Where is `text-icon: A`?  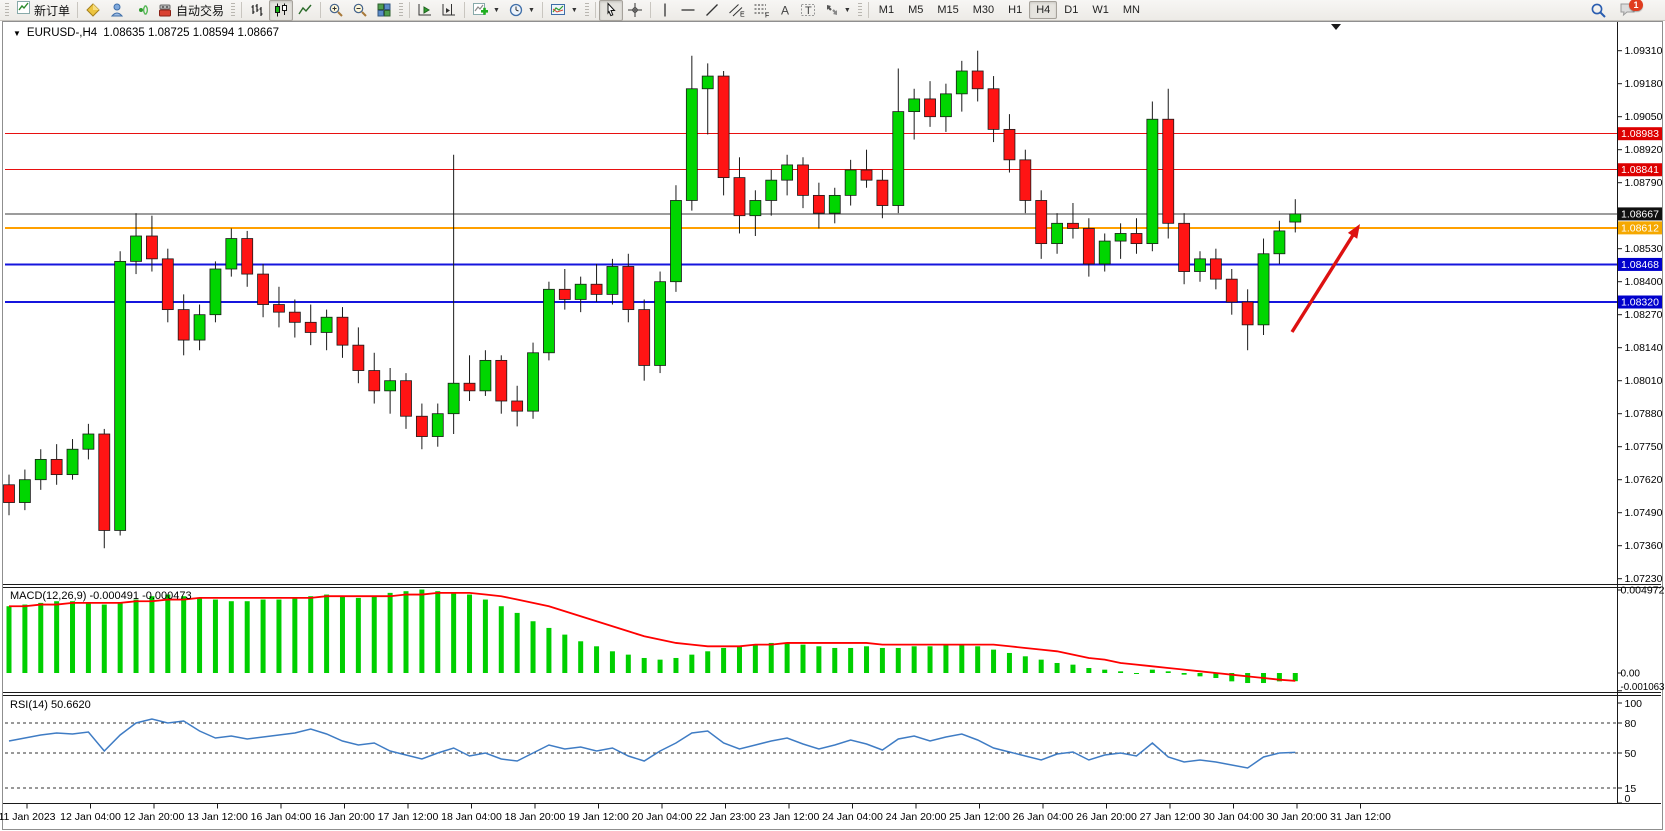 text-icon: A is located at coordinates (785, 11).